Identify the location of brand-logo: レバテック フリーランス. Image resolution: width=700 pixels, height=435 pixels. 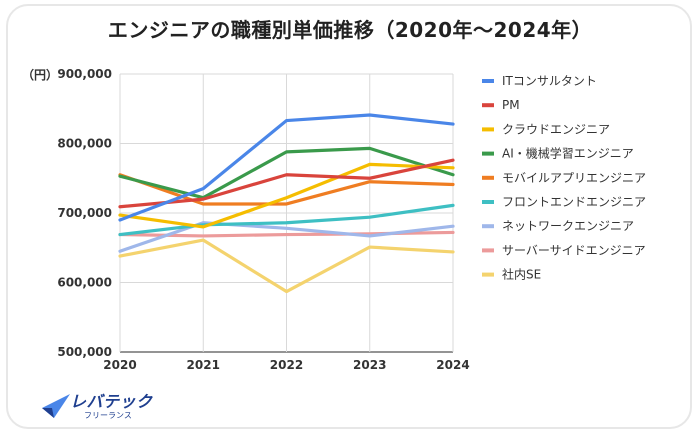
(100, 405).